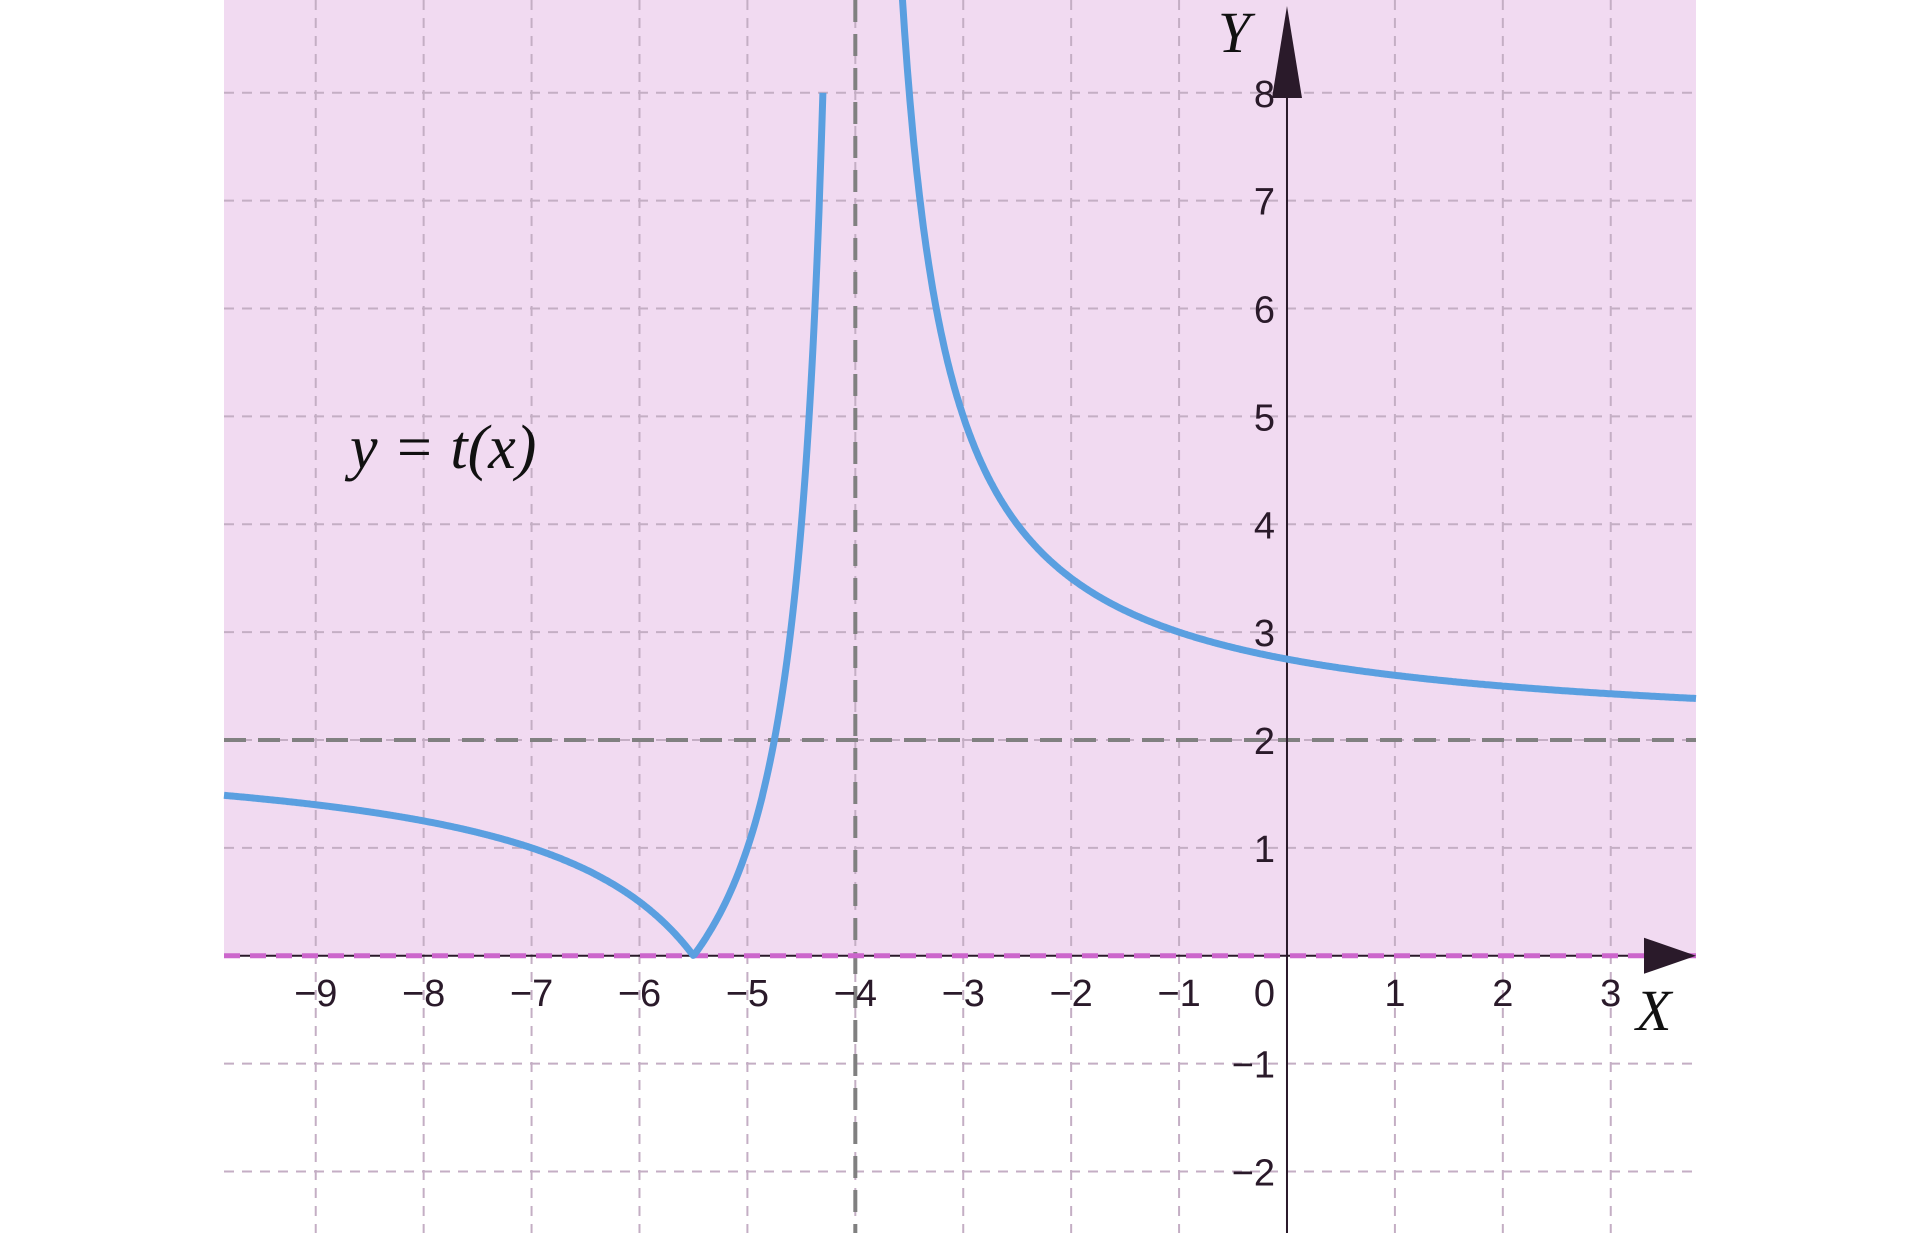 Image resolution: width=1920 pixels, height=1233 pixels. I want to click on y-tick-label: 1, so click(1264, 850).